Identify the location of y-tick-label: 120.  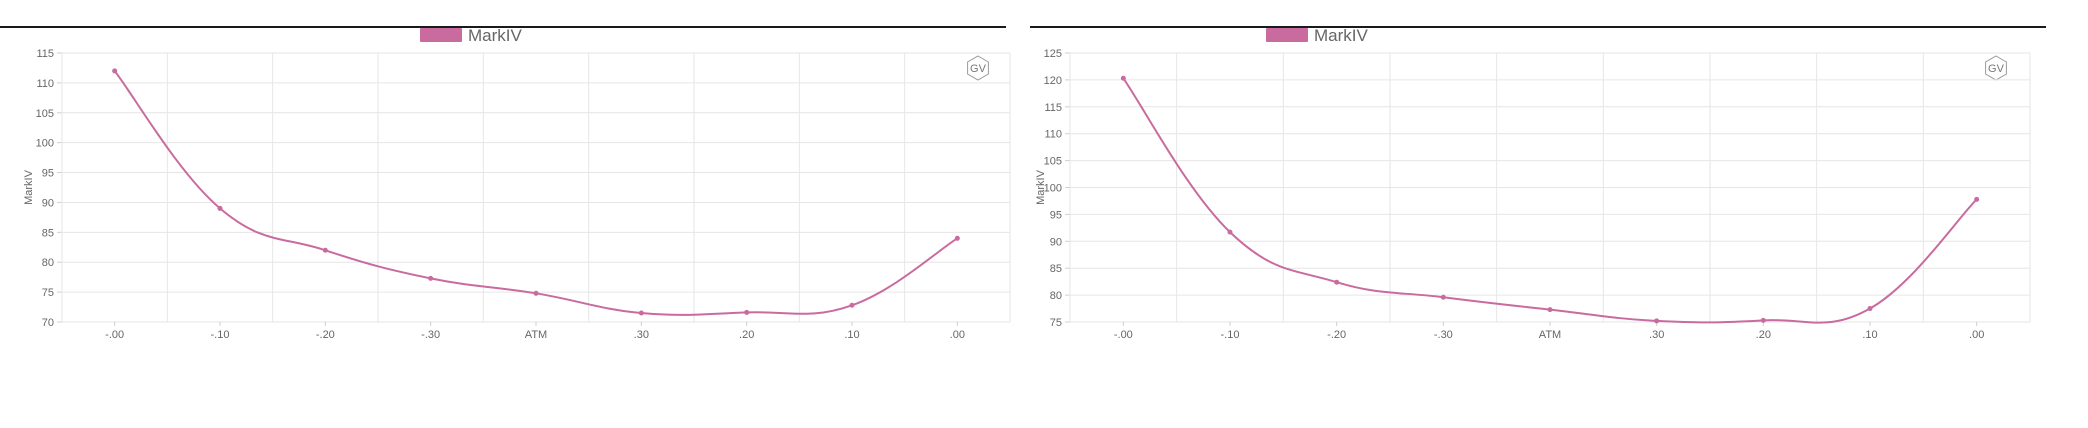
(1053, 81).